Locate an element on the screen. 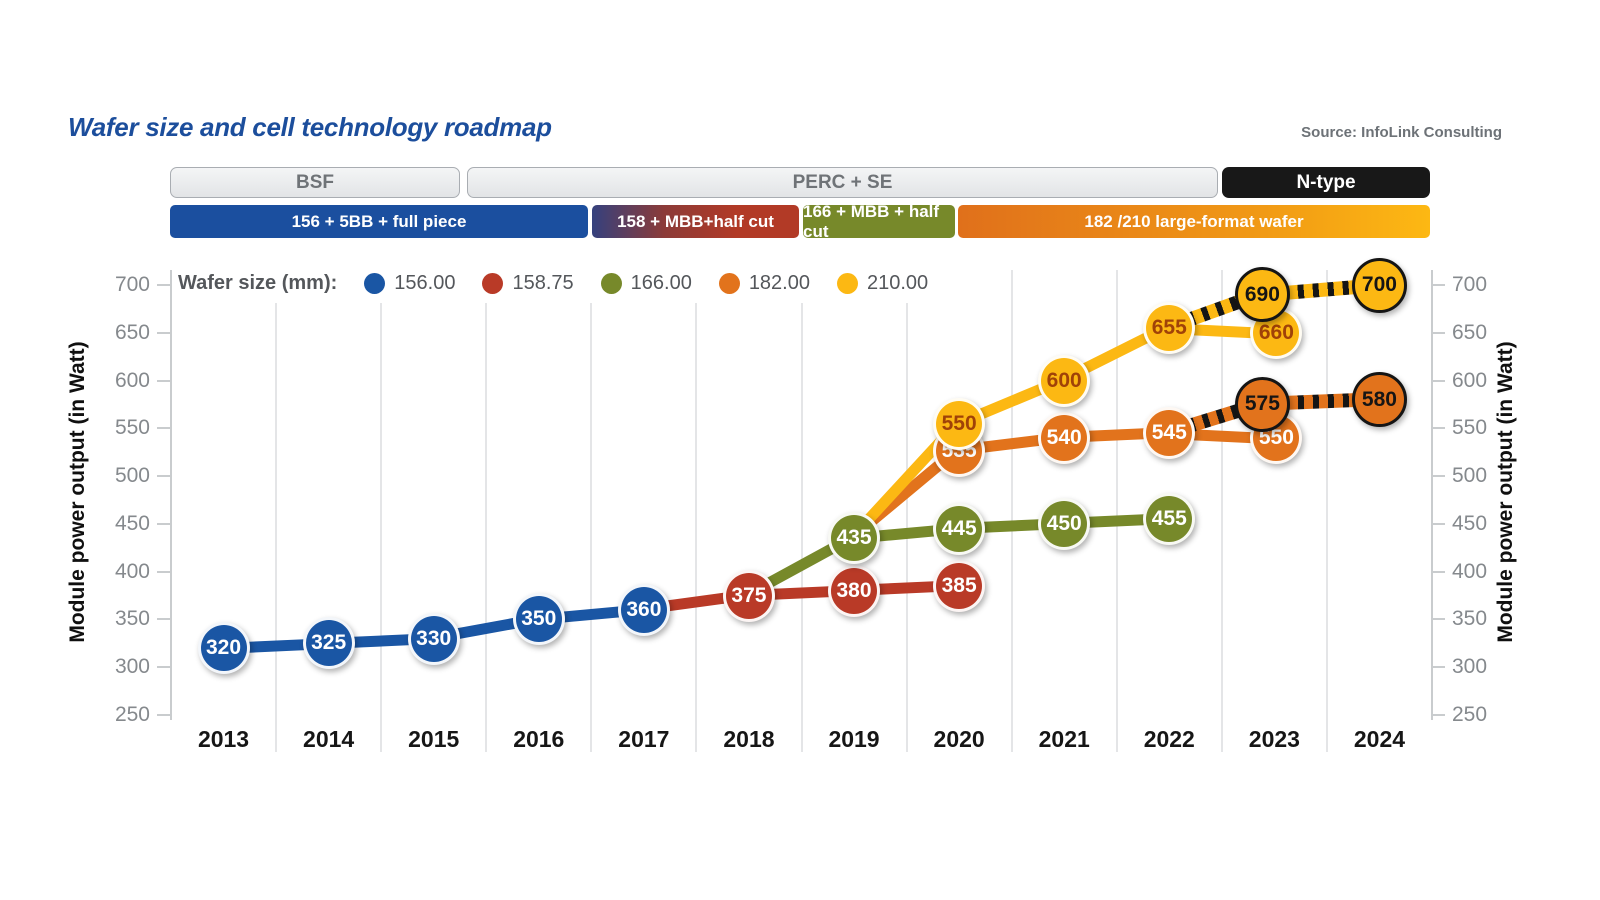 The height and width of the screenshot is (900, 1600). y-tick-label-right: 600 is located at coordinates (1470, 380).